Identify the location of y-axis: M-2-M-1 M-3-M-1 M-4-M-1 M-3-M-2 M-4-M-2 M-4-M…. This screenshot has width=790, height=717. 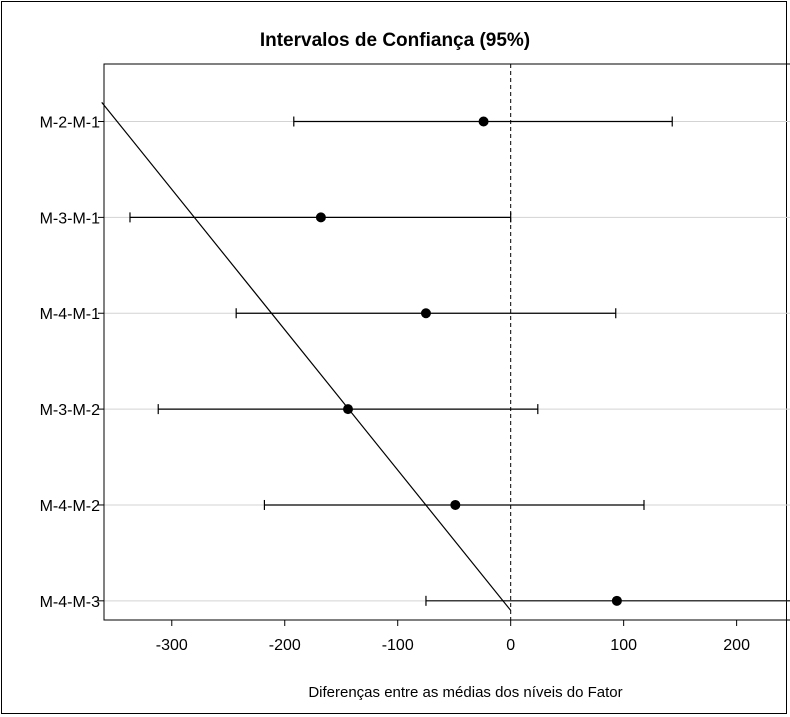
(72, 363).